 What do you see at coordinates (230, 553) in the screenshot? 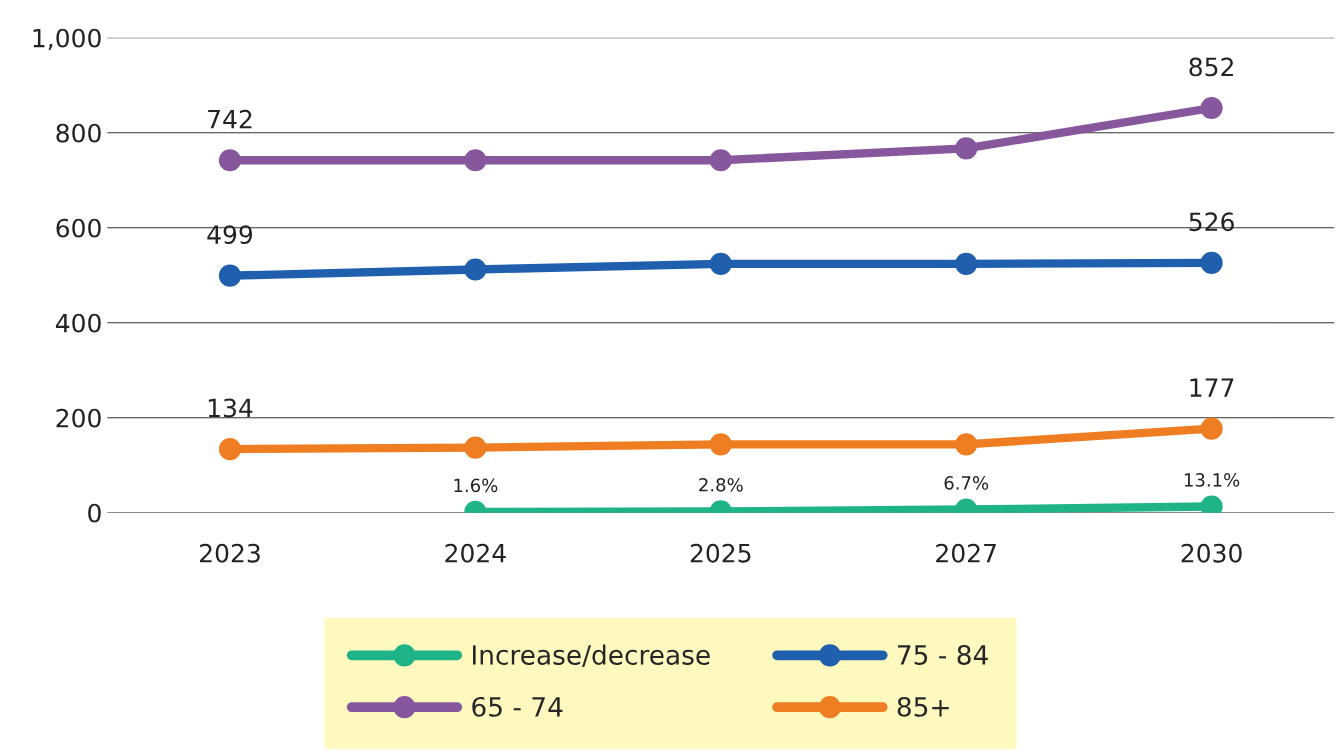
I see `x-tick-label: 2023` at bounding box center [230, 553].